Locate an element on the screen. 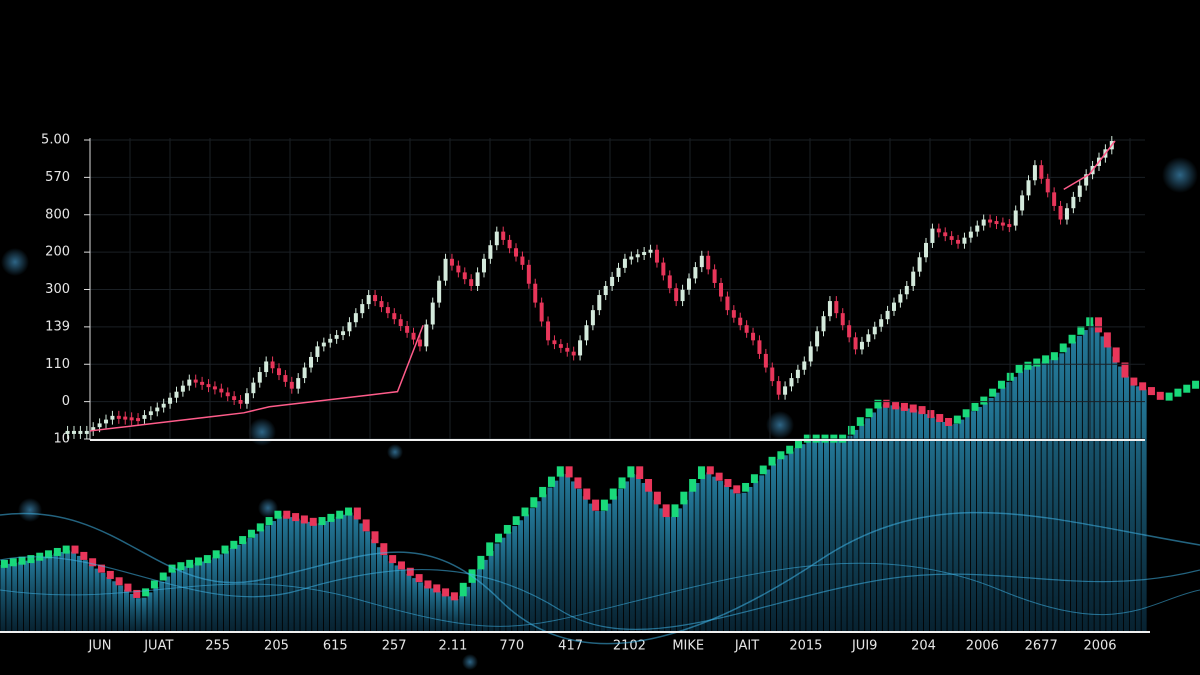 The image size is (1200, 675). x-tick-label: 417 is located at coordinates (570, 646).